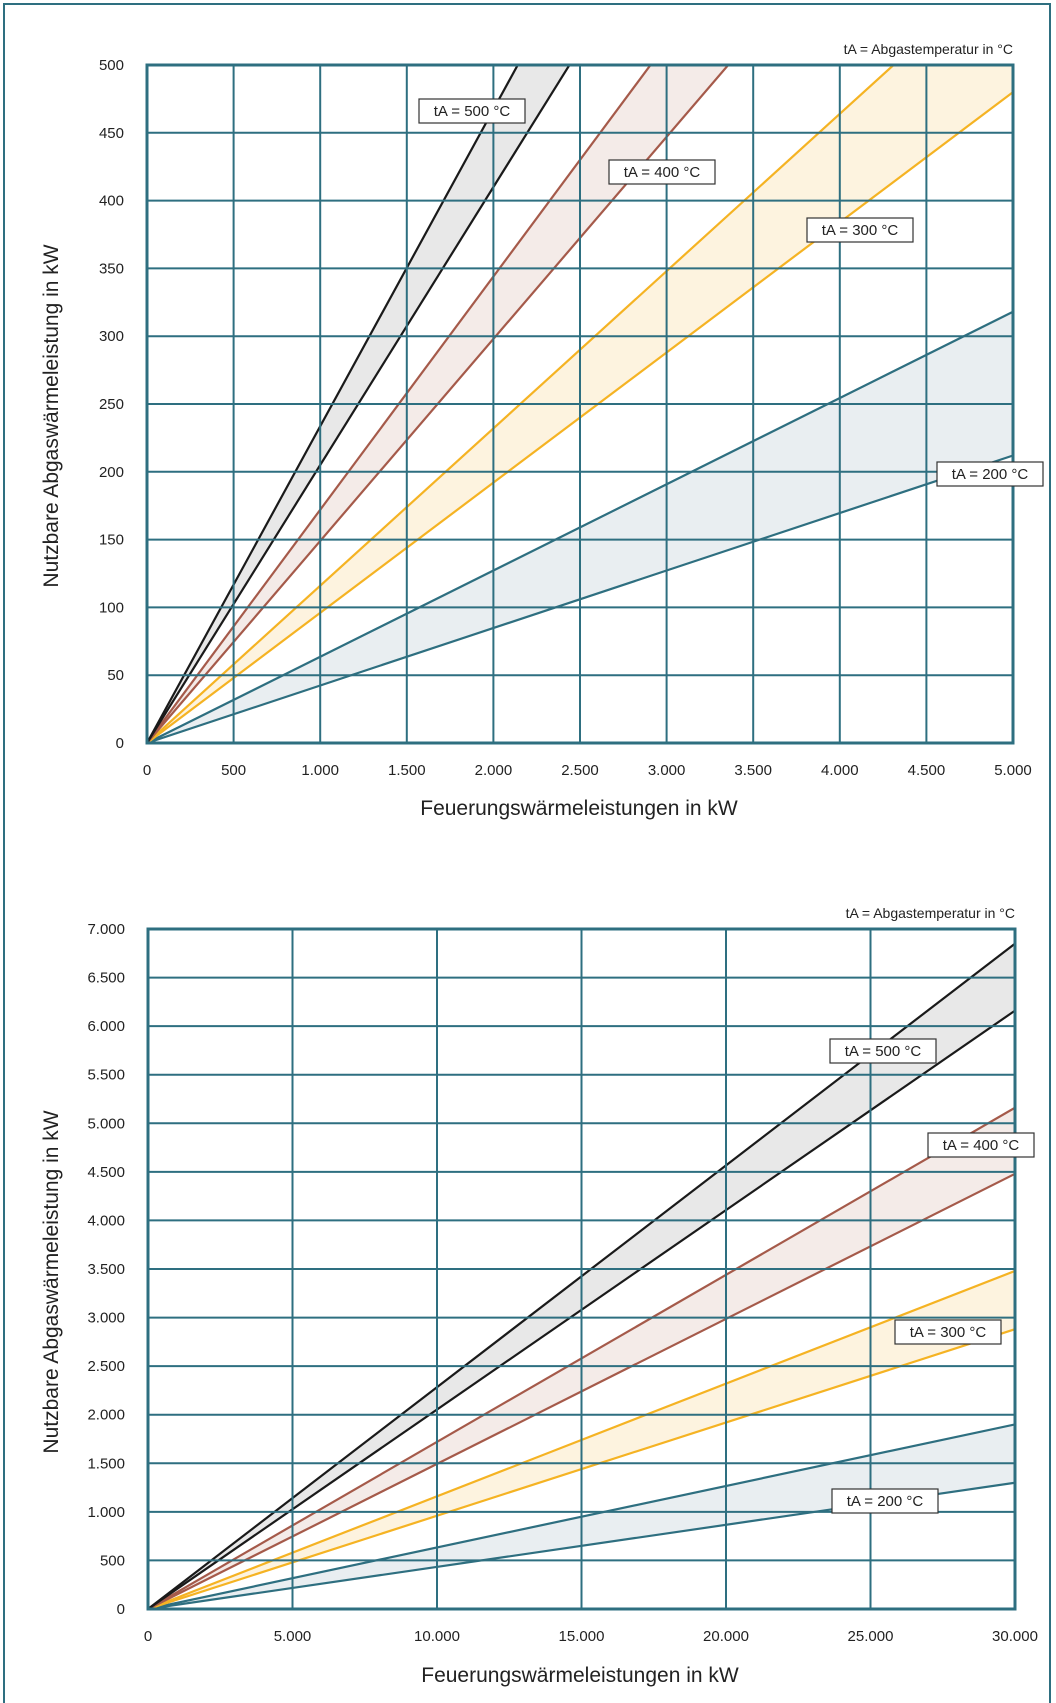 The height and width of the screenshot is (1703, 1056). I want to click on chart-bottom-ytick-label: 4.500, so click(106, 1172).